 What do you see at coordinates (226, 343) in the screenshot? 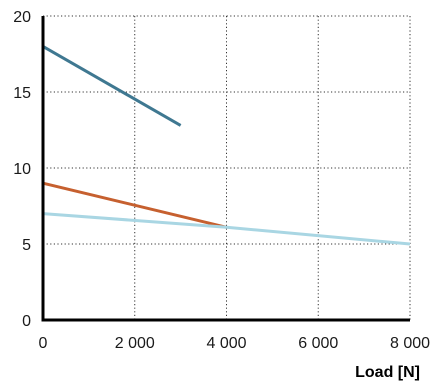
I see `x-tick-label: 4 000` at bounding box center [226, 343].